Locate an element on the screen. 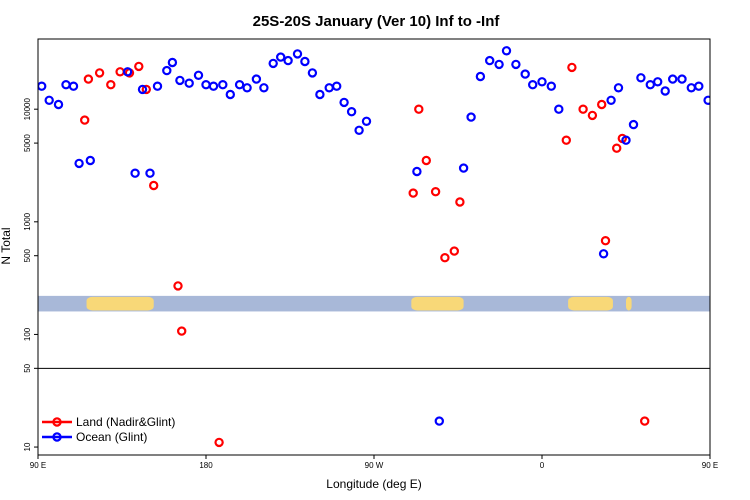 This screenshot has height=500, width=750. y-tick-label-1: 50 is located at coordinates (27, 367).